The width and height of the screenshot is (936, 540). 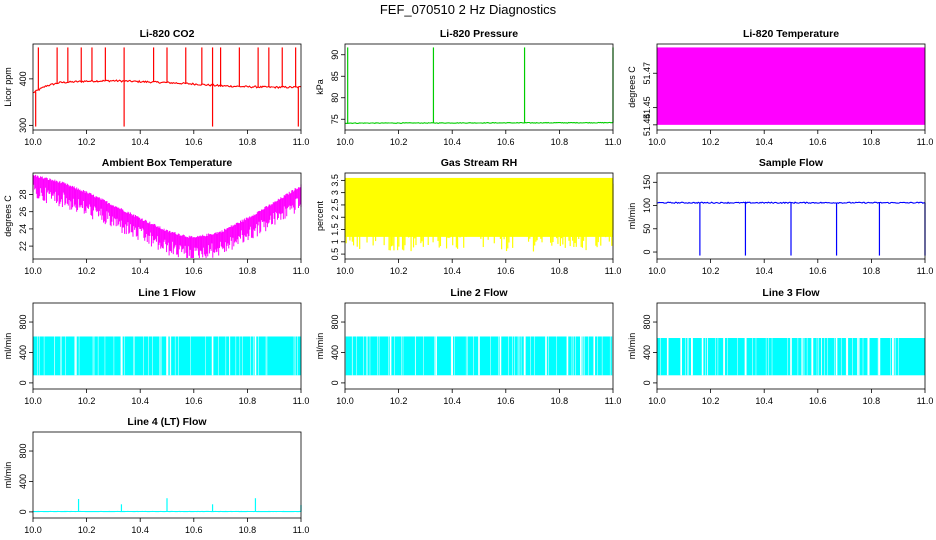 What do you see at coordinates (335, 254) in the screenshot?
I see `y-tick-label: 0.5` at bounding box center [335, 254].